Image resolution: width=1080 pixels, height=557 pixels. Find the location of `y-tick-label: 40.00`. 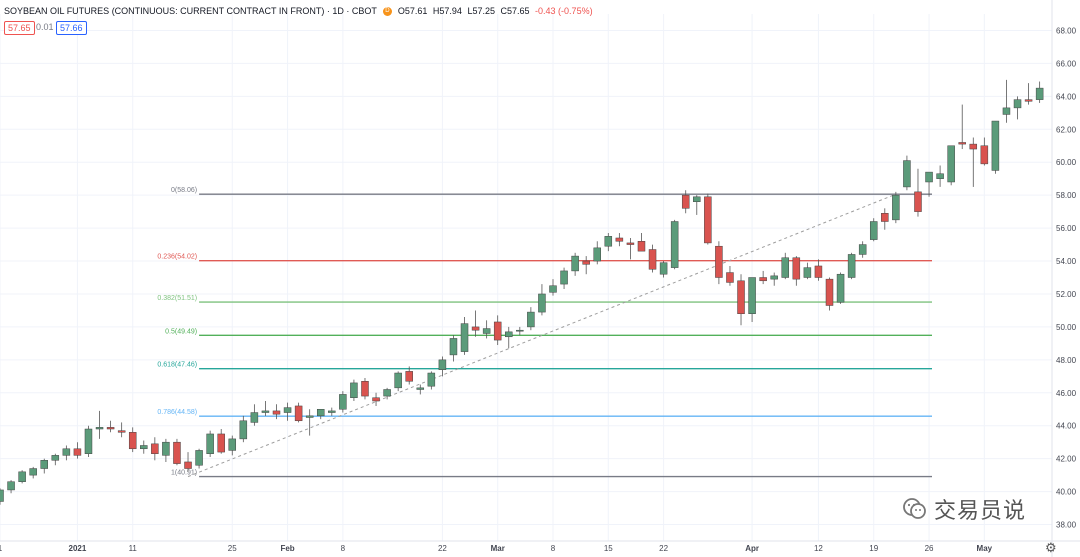

y-tick-label: 40.00 is located at coordinates (1066, 492).